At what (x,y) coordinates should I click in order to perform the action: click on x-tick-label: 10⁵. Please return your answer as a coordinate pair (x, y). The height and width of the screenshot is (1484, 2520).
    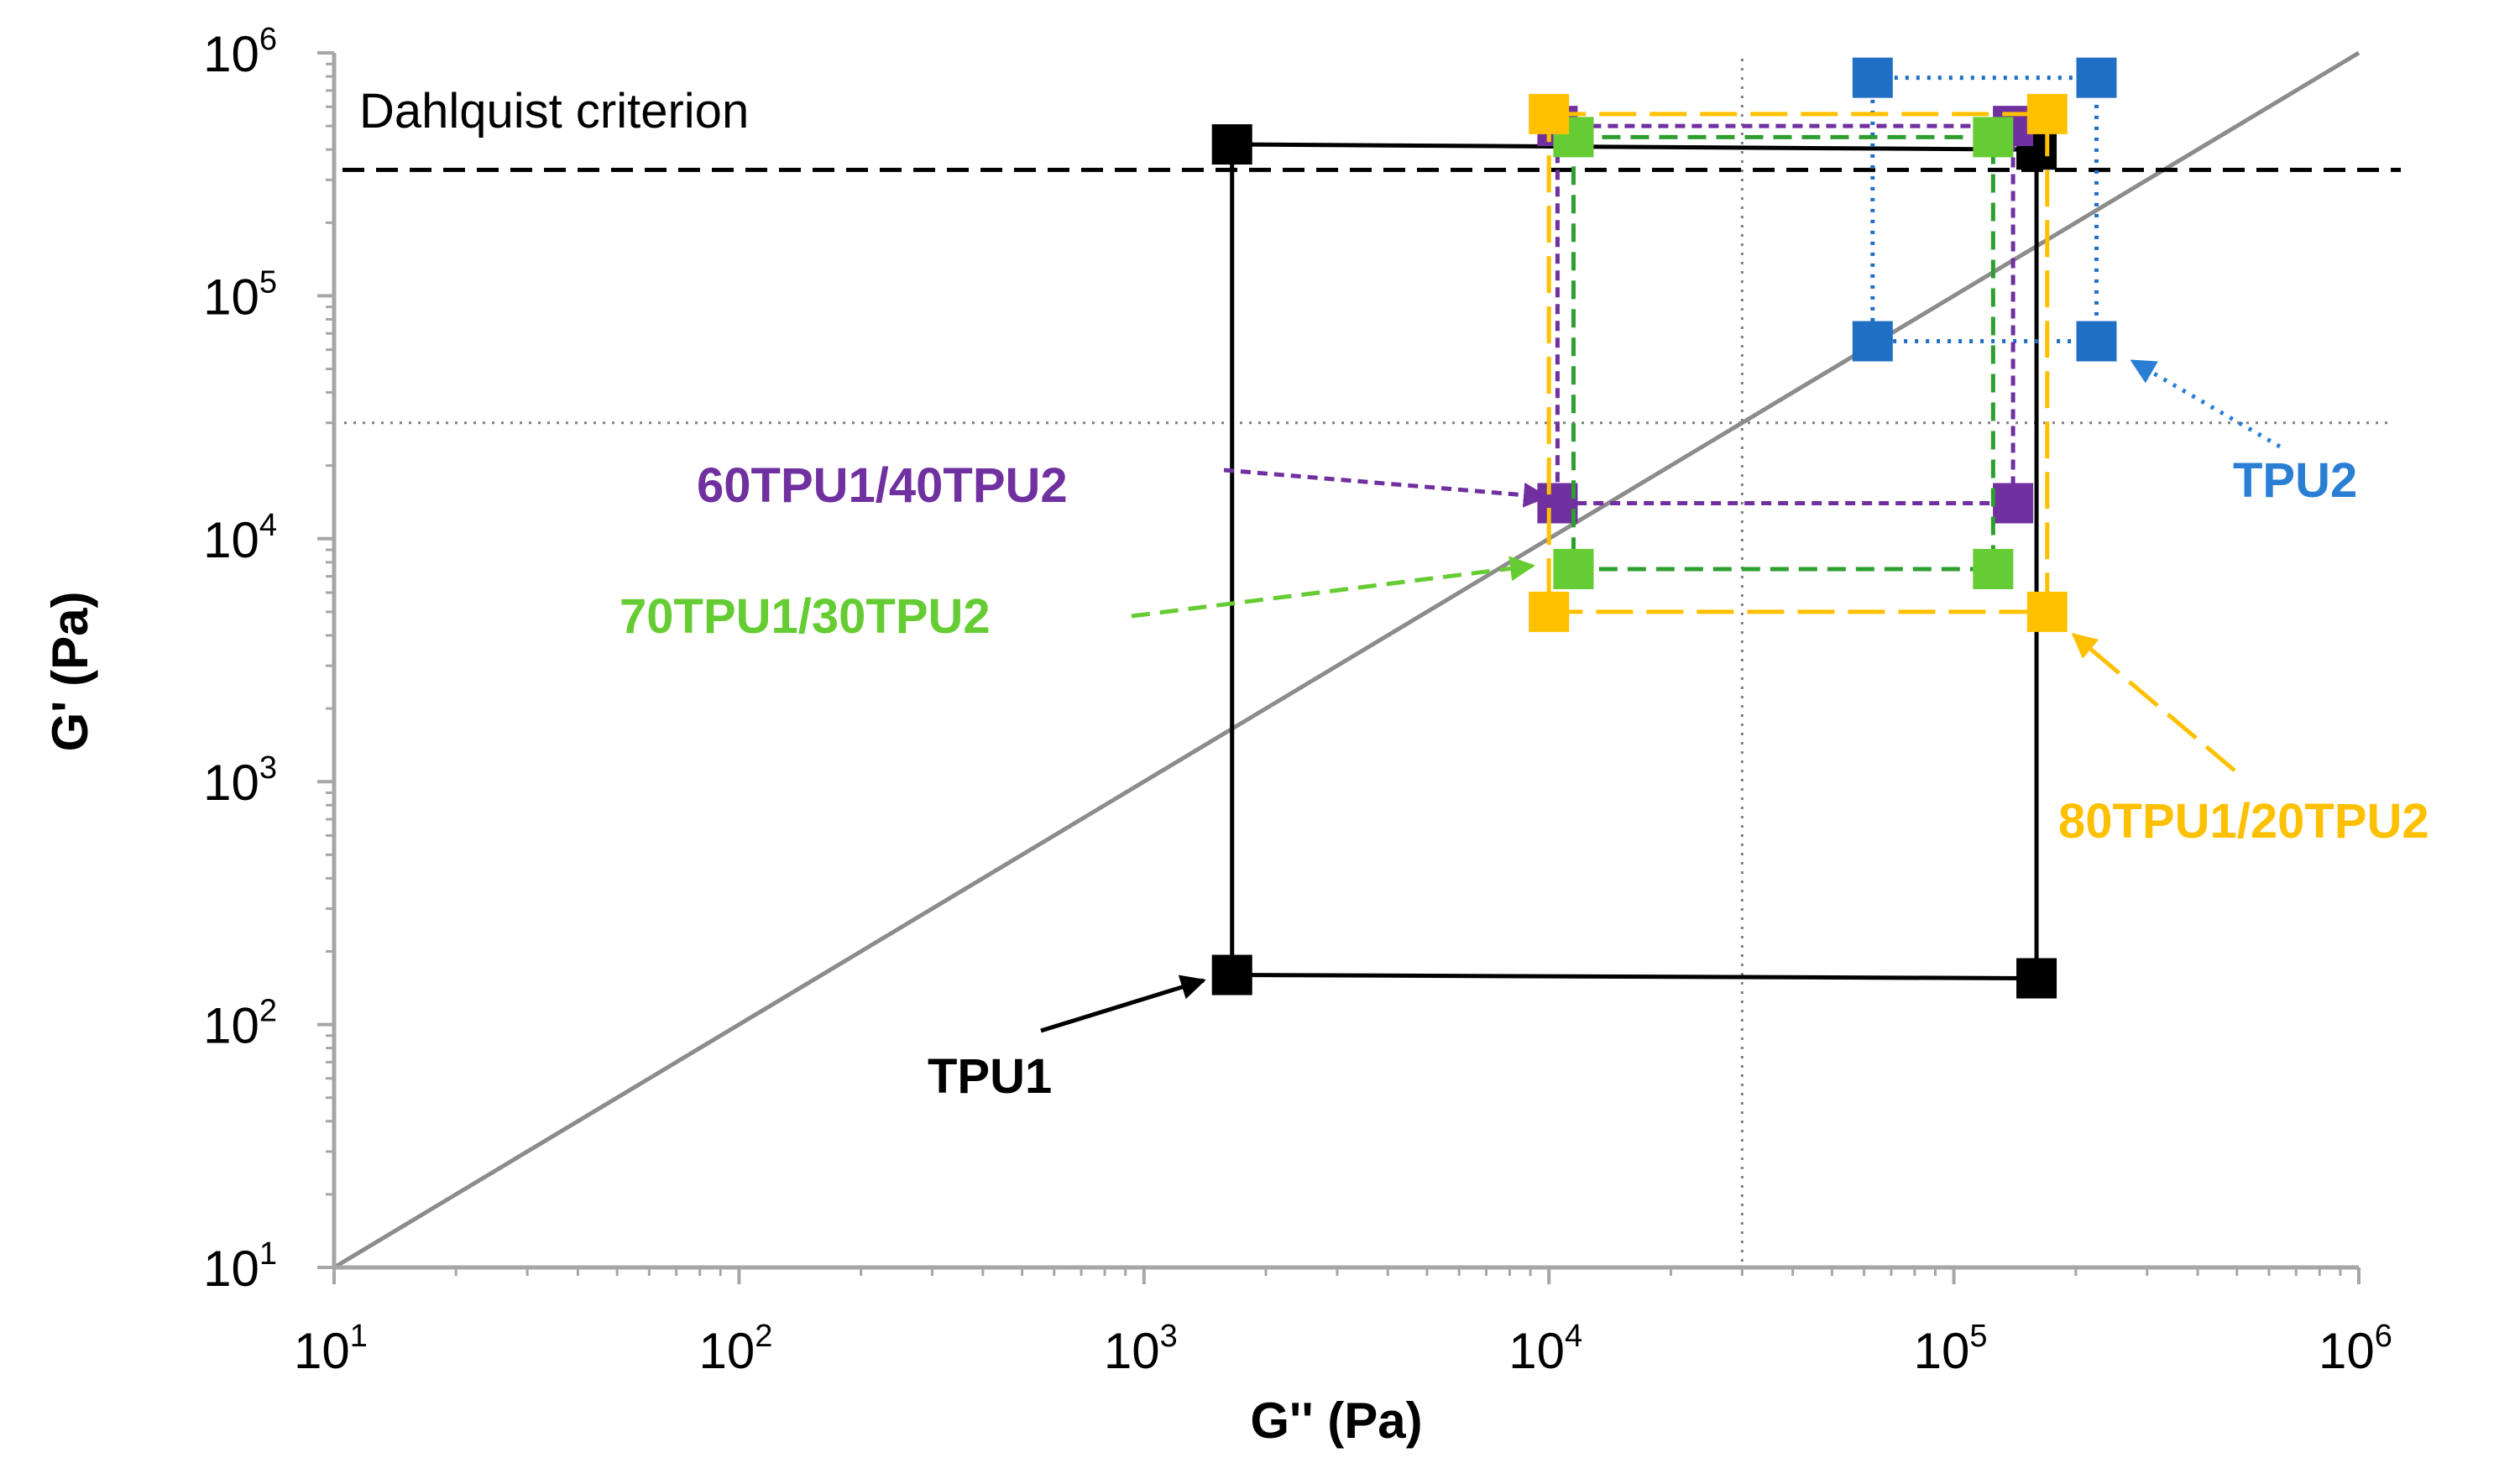
    Looking at the image, I should click on (1951, 1349).